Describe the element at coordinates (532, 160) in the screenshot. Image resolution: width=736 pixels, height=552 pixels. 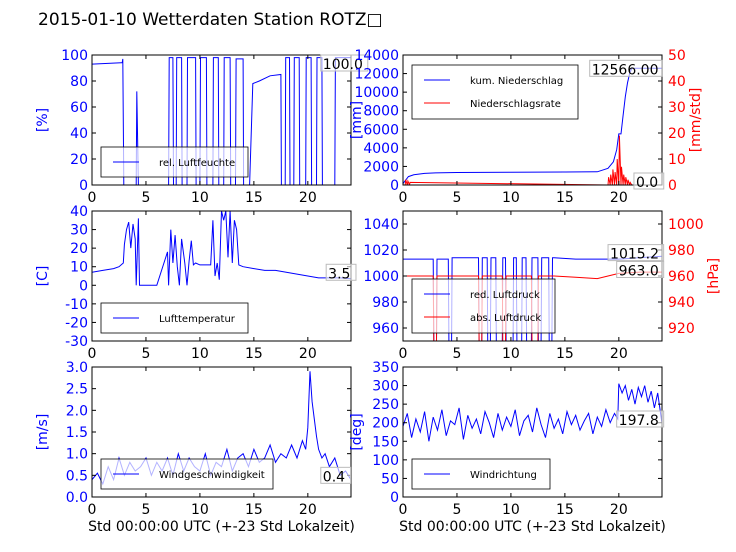
I see `series-line-niederschlagsrate` at that location.